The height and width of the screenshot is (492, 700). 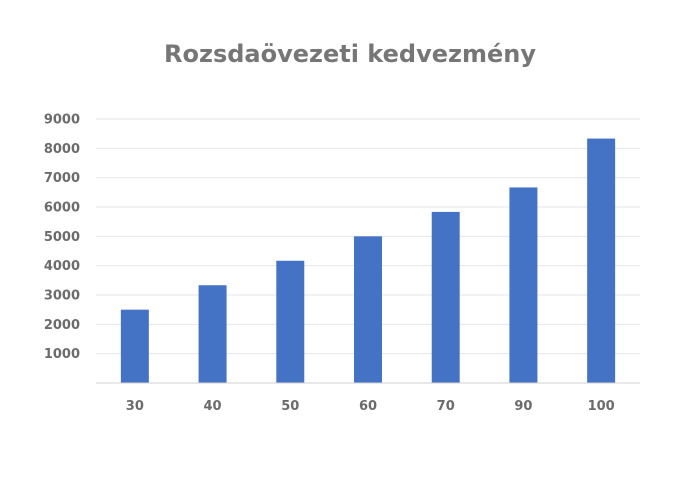 What do you see at coordinates (213, 406) in the screenshot?
I see `x-tick-label: 40` at bounding box center [213, 406].